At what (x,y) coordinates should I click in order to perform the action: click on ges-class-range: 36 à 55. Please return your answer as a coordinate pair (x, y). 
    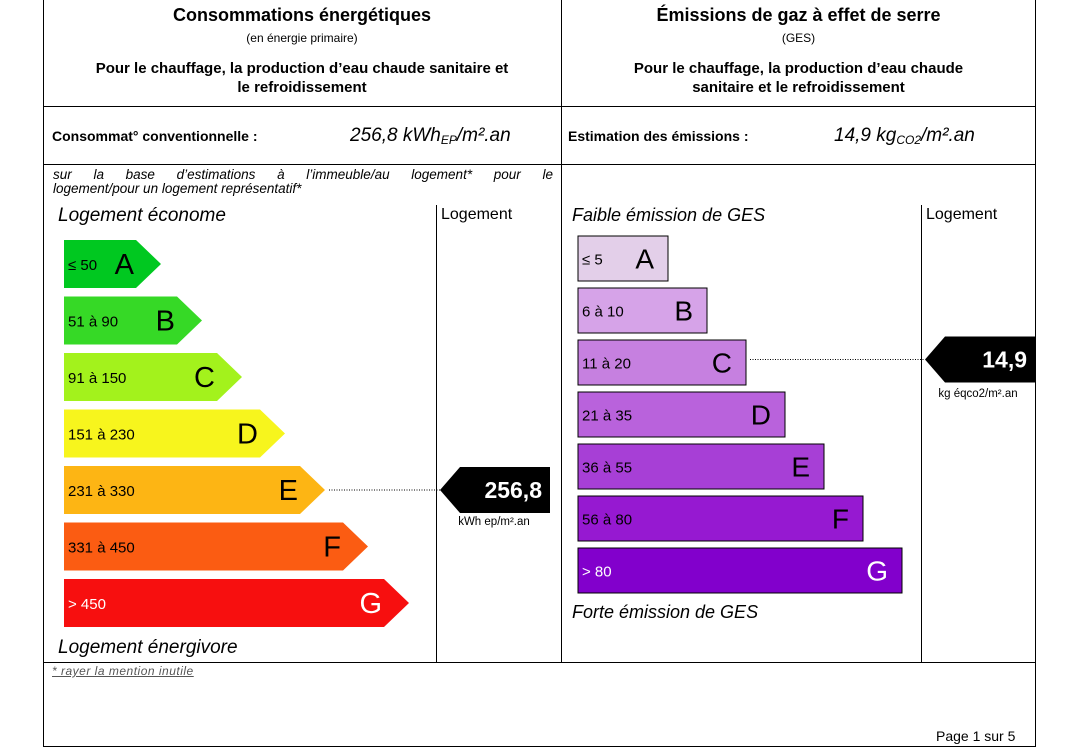
    Looking at the image, I should click on (607, 468).